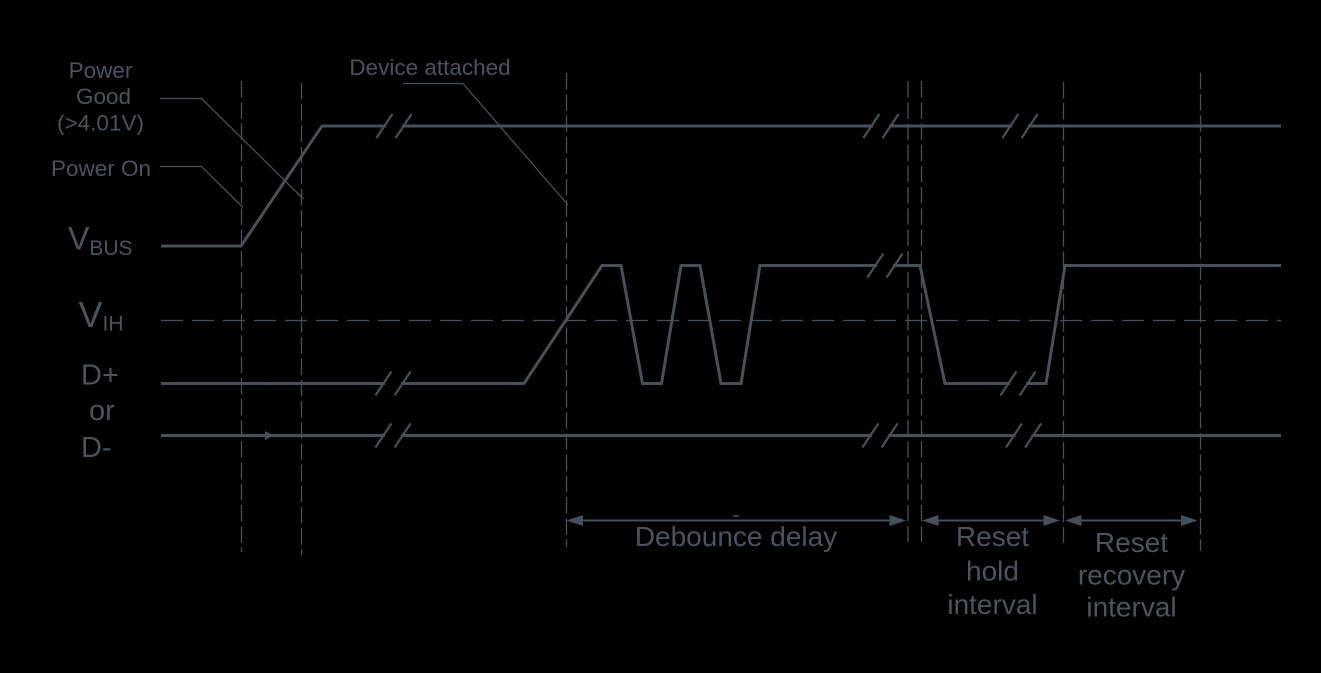 The image size is (1321, 673). Describe the element at coordinates (103, 96) in the screenshot. I see `svg-text: Good` at that location.